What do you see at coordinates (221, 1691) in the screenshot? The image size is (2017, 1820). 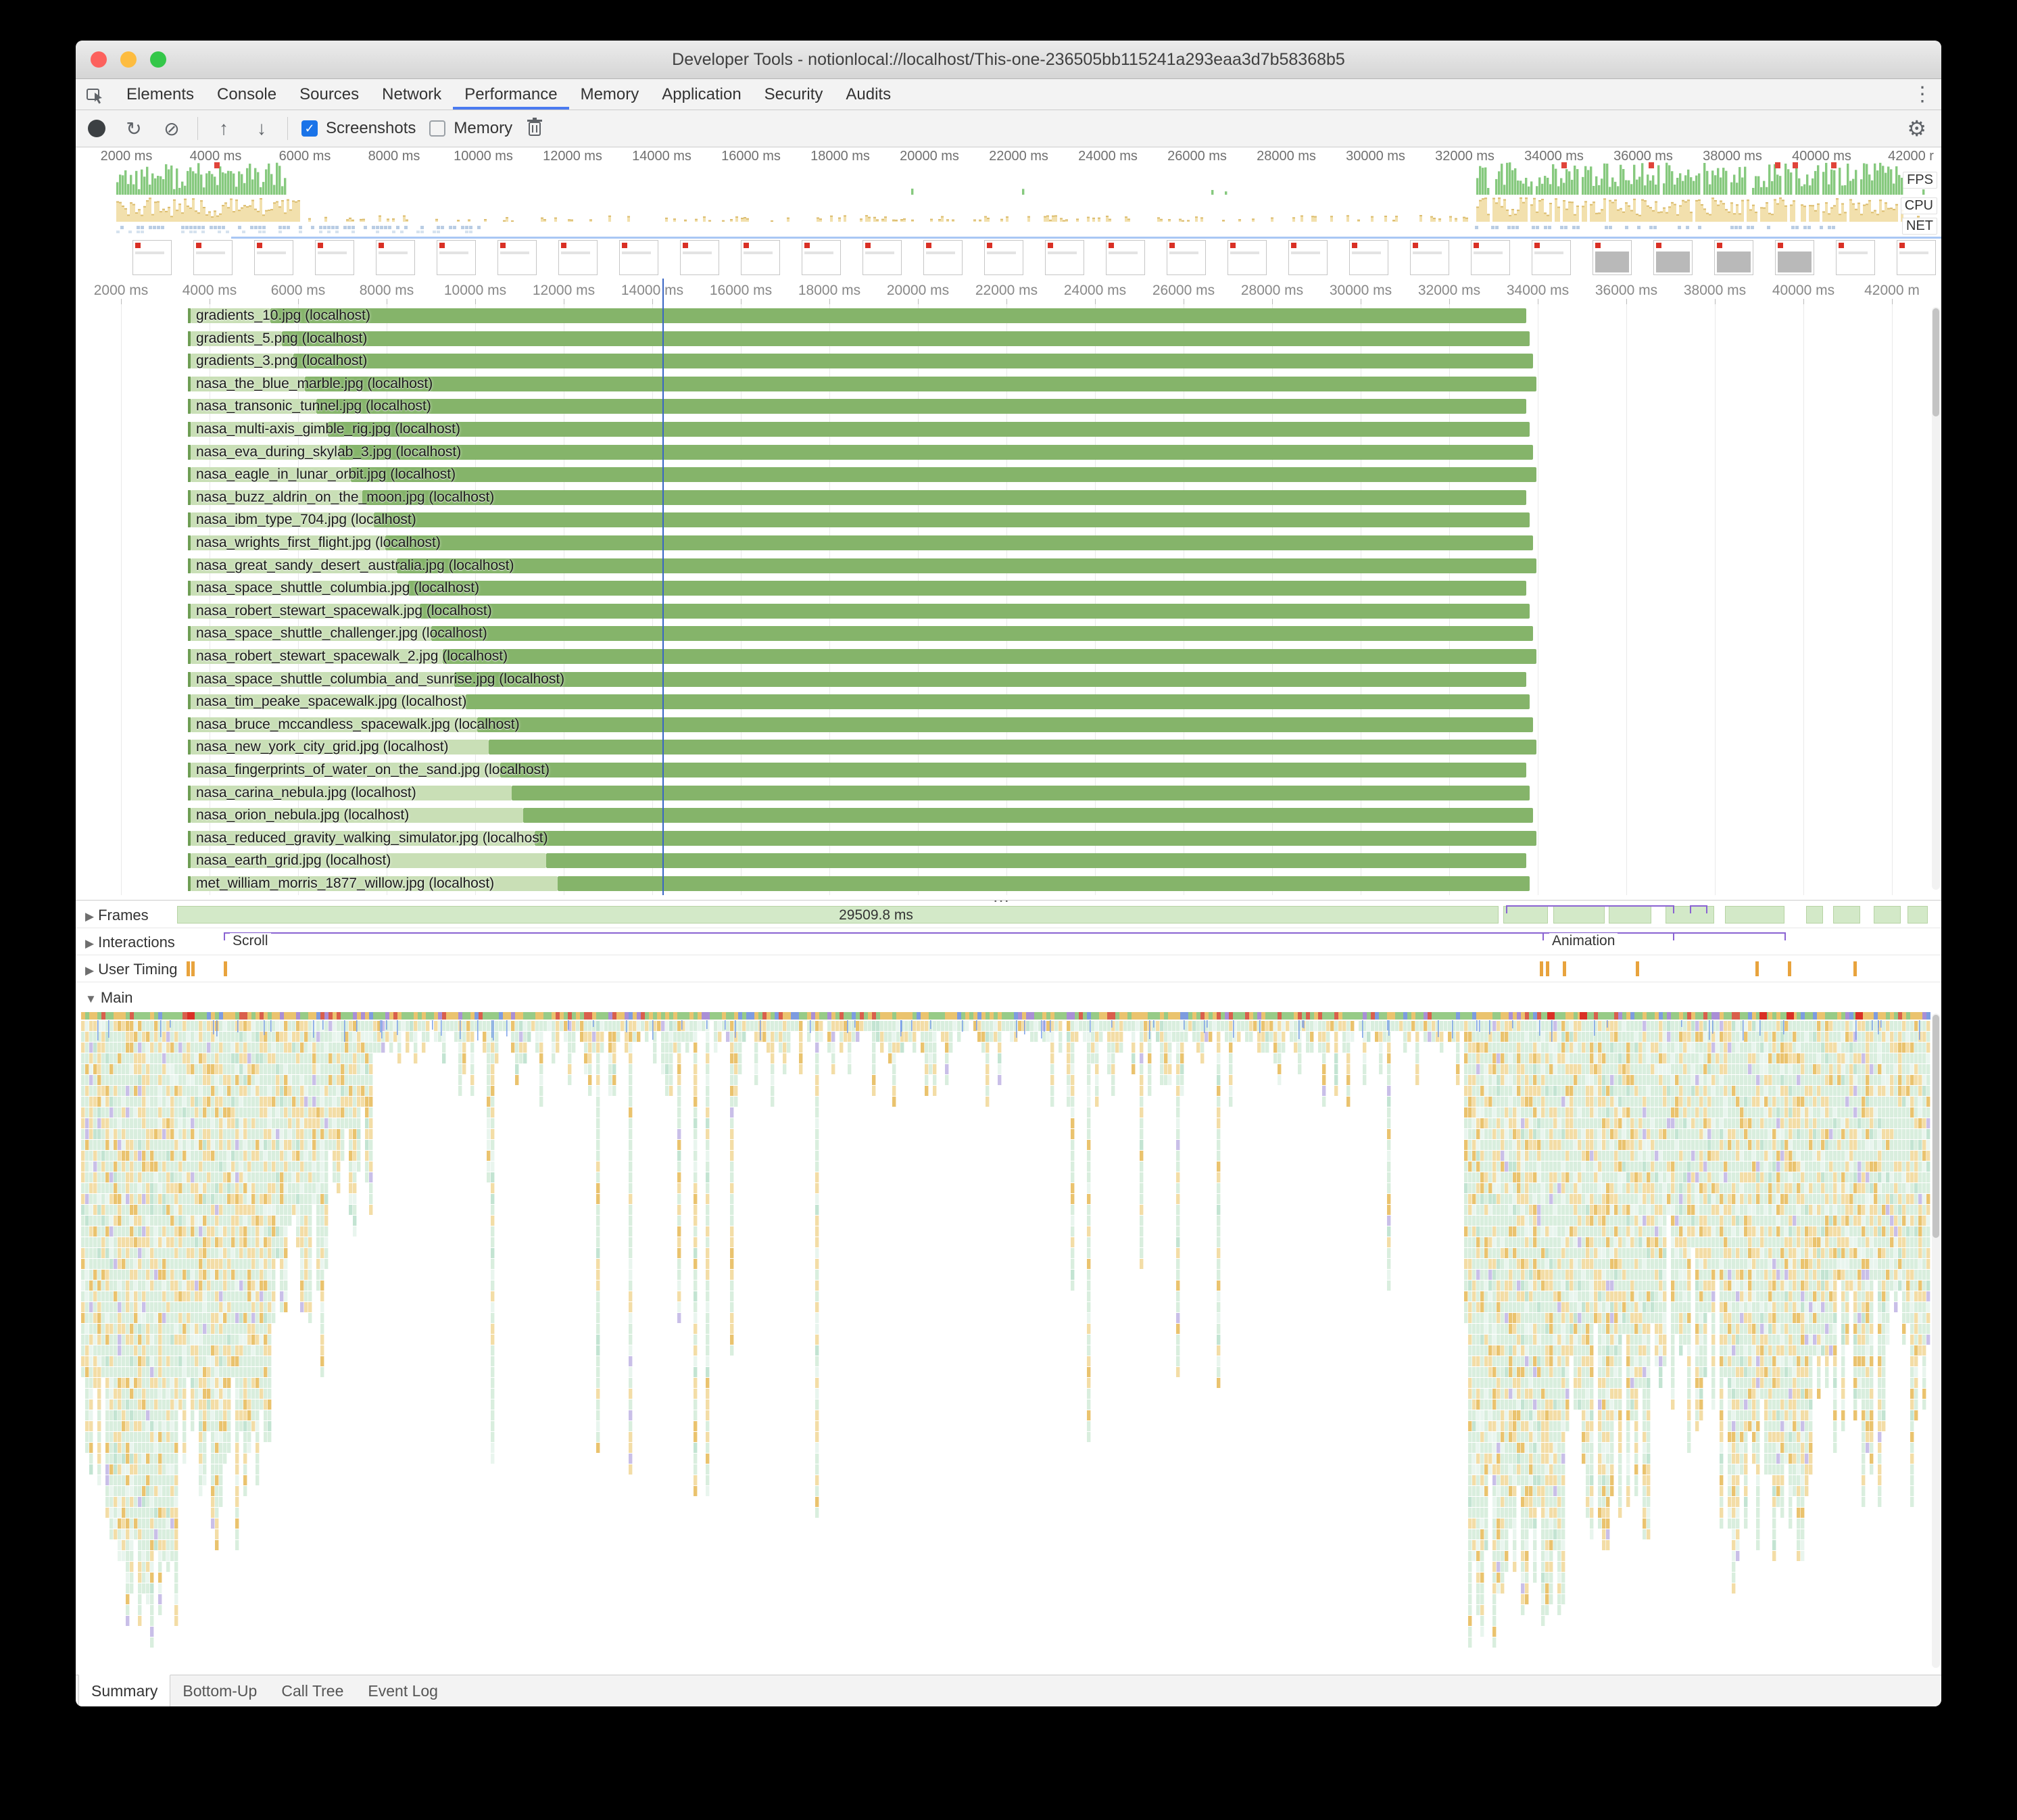 I see `details-tab-bottom-up: Bottom-Up` at bounding box center [221, 1691].